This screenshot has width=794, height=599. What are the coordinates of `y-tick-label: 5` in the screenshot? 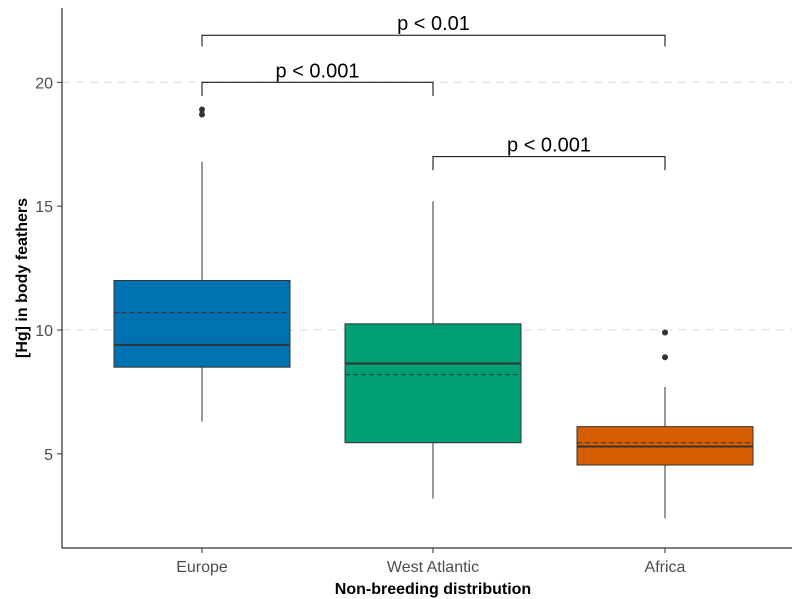 It's located at (48, 455).